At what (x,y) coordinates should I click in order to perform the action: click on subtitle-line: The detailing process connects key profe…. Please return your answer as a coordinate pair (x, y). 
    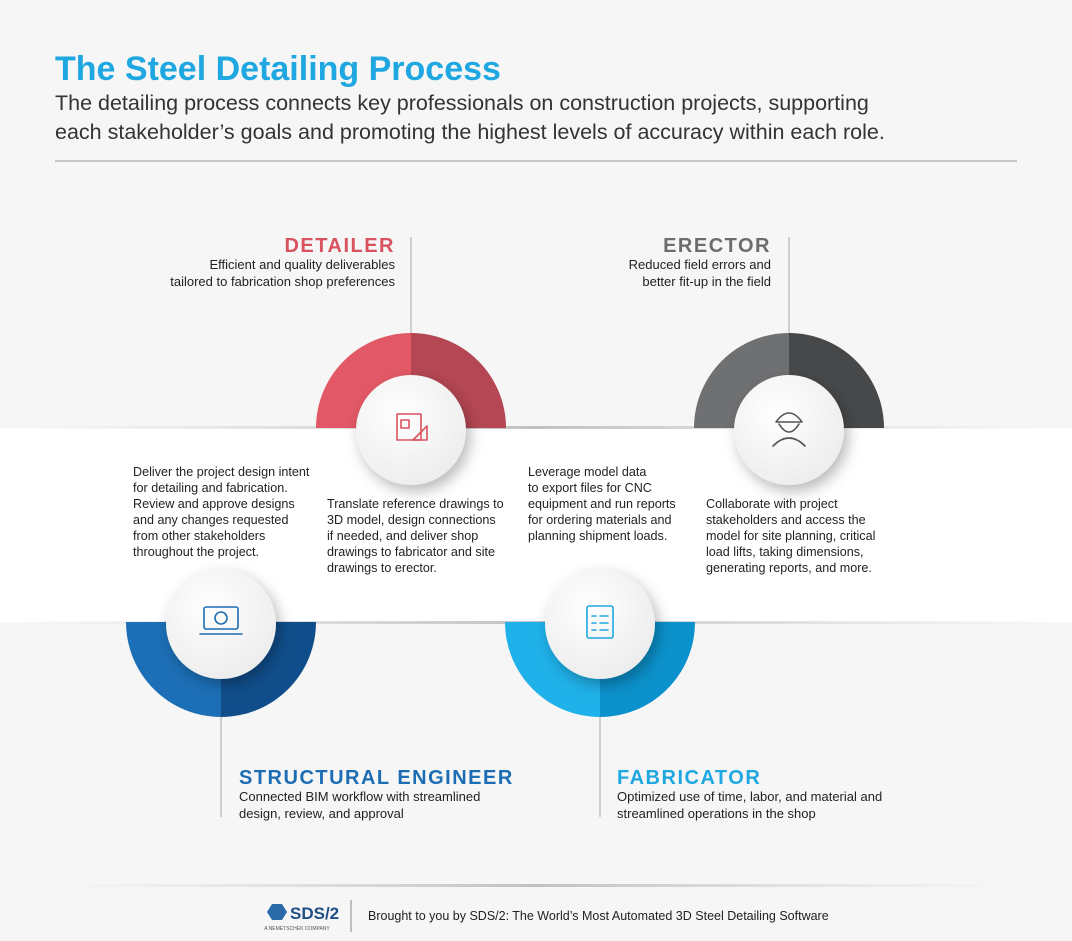
    Looking at the image, I should click on (462, 103).